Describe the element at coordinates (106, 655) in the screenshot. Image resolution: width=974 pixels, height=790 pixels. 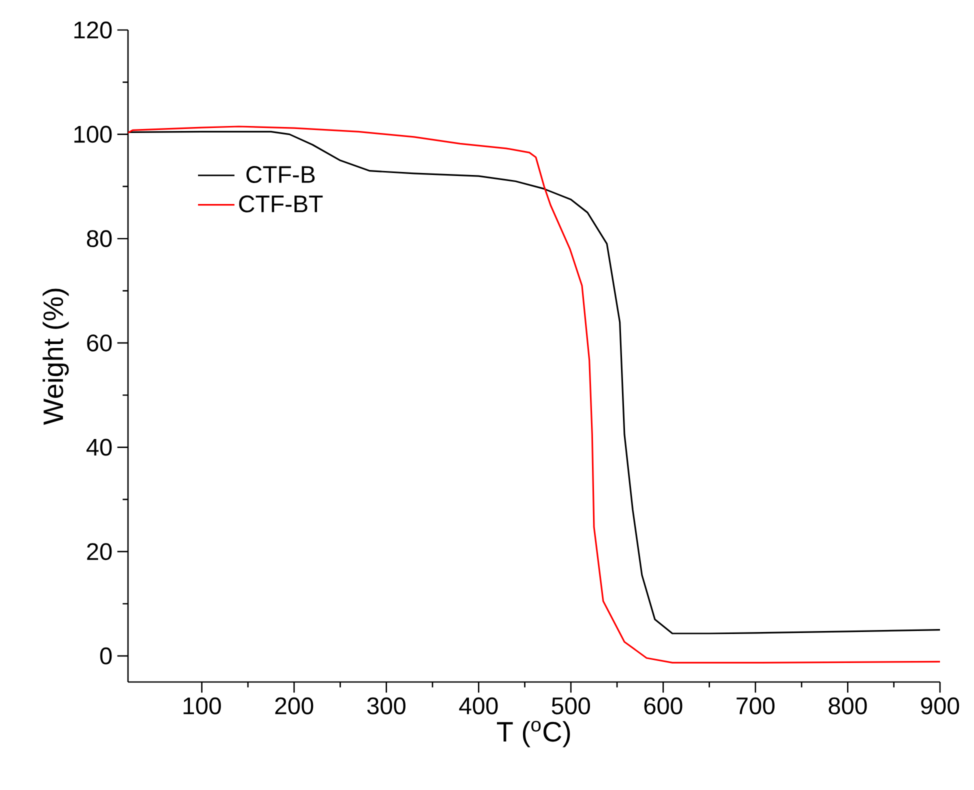
I see `y-tick-label: 0` at that location.